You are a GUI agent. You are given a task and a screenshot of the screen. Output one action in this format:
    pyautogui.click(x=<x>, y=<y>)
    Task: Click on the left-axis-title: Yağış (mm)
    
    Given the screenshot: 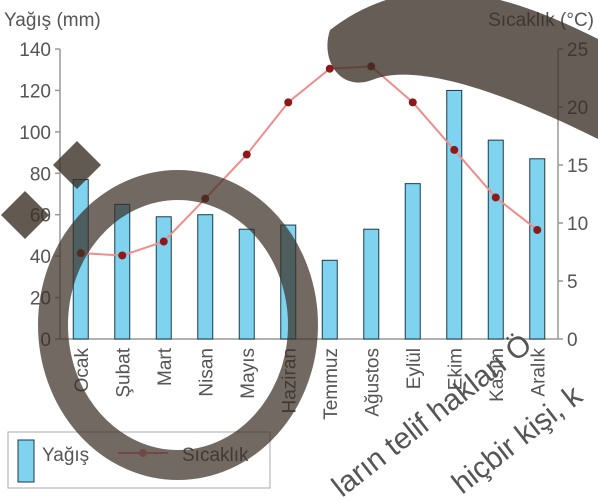 What is the action you would take?
    pyautogui.click(x=52, y=20)
    